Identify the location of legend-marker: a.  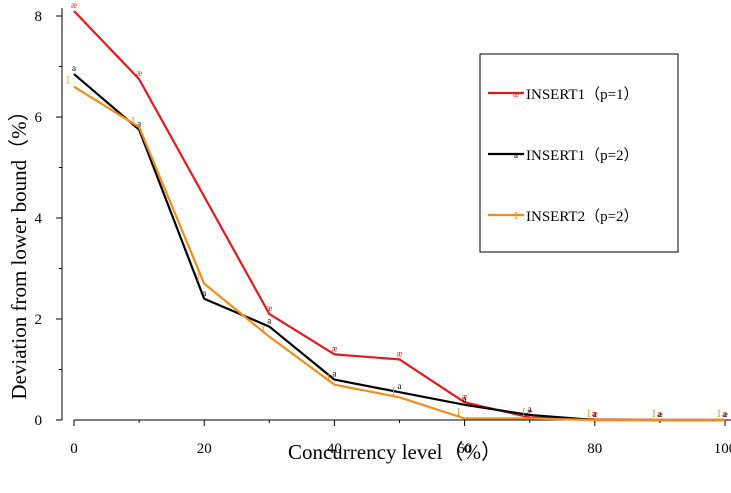
(516, 155).